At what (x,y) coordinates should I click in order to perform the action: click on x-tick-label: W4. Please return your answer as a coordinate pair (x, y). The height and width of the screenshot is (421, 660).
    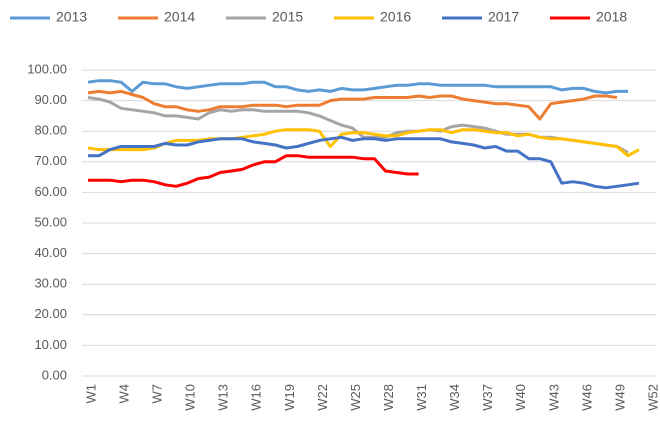
    Looking at the image, I should click on (123, 394).